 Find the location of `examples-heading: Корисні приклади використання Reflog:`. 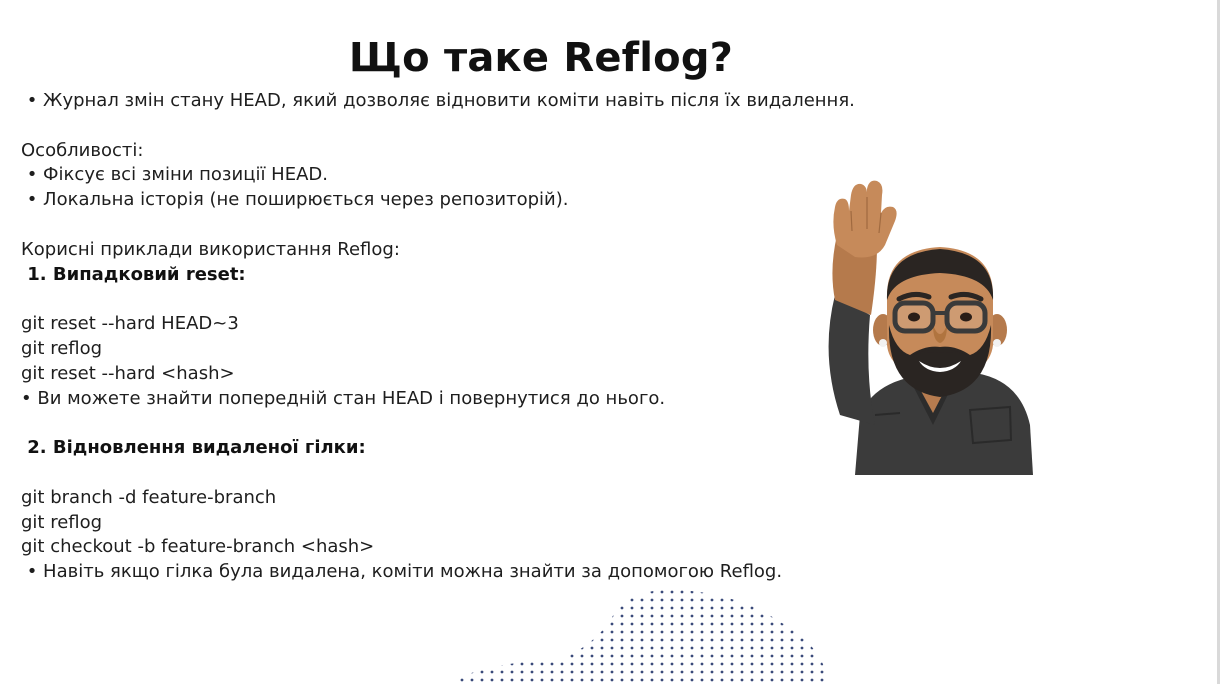

examples-heading: Корисні приклади використання Reflog: is located at coordinates (210, 249).